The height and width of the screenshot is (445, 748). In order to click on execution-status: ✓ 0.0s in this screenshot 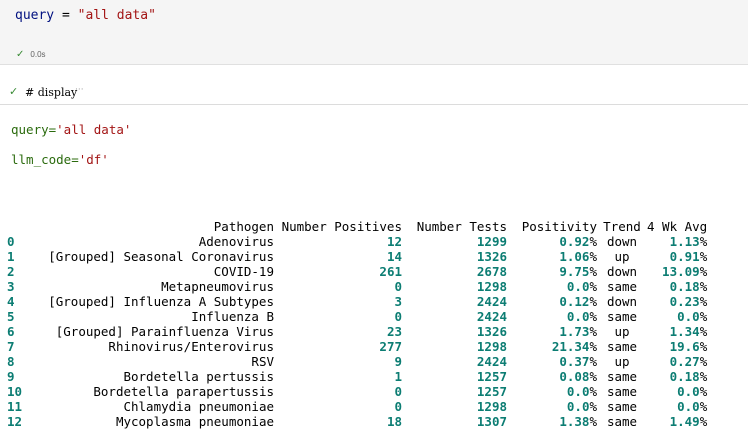, I will do `click(31, 54)`.